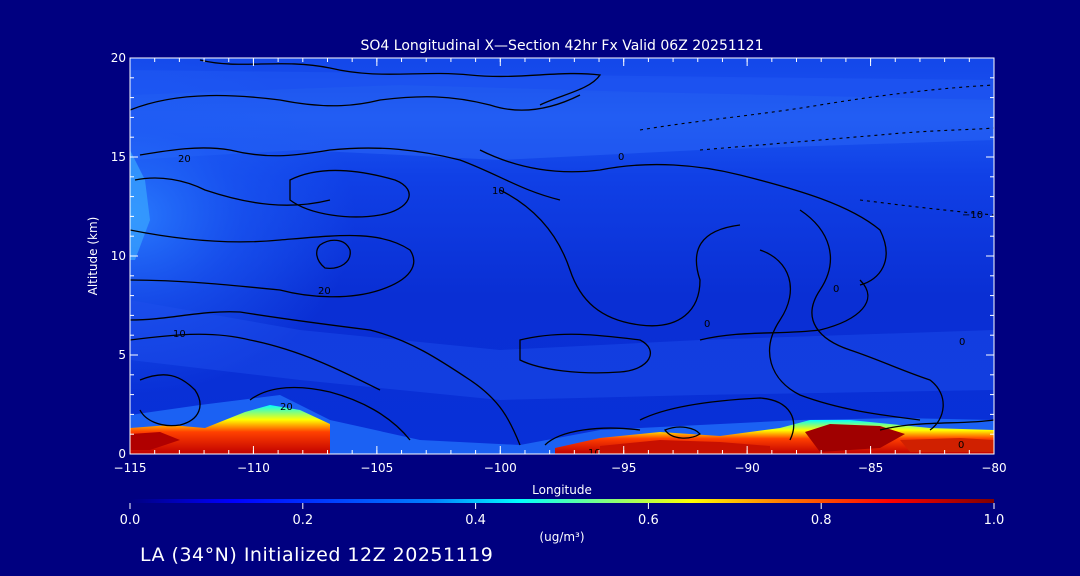 This screenshot has width=1080, height=576. I want to click on x-axis-label: Longitude, so click(562, 490).